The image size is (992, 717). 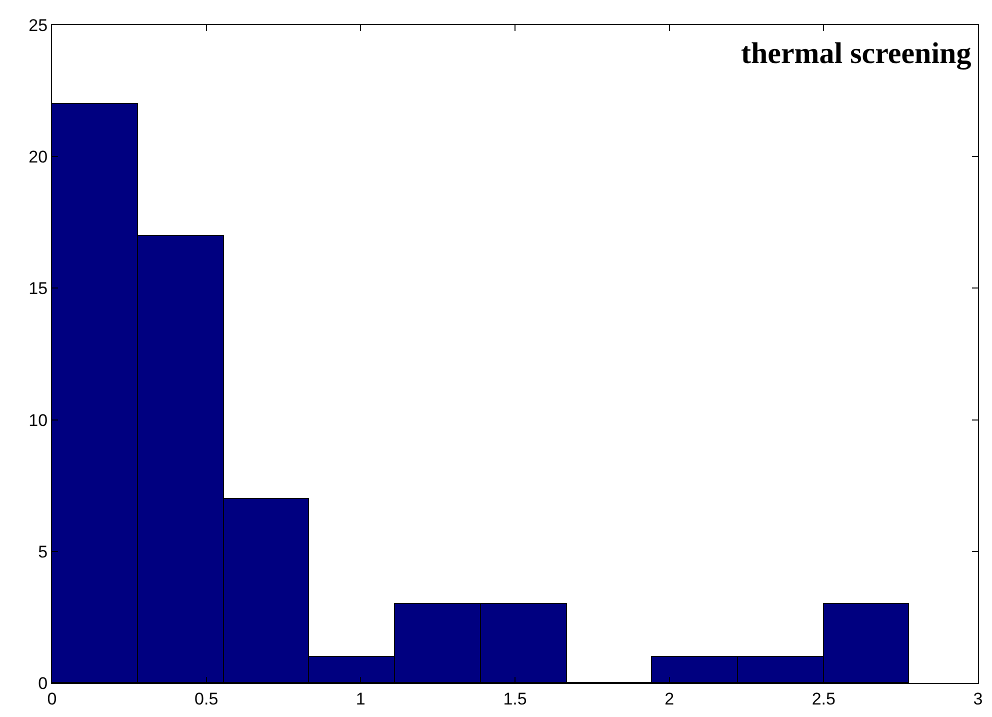 I want to click on y-tick-label: 5, so click(x=43, y=552).